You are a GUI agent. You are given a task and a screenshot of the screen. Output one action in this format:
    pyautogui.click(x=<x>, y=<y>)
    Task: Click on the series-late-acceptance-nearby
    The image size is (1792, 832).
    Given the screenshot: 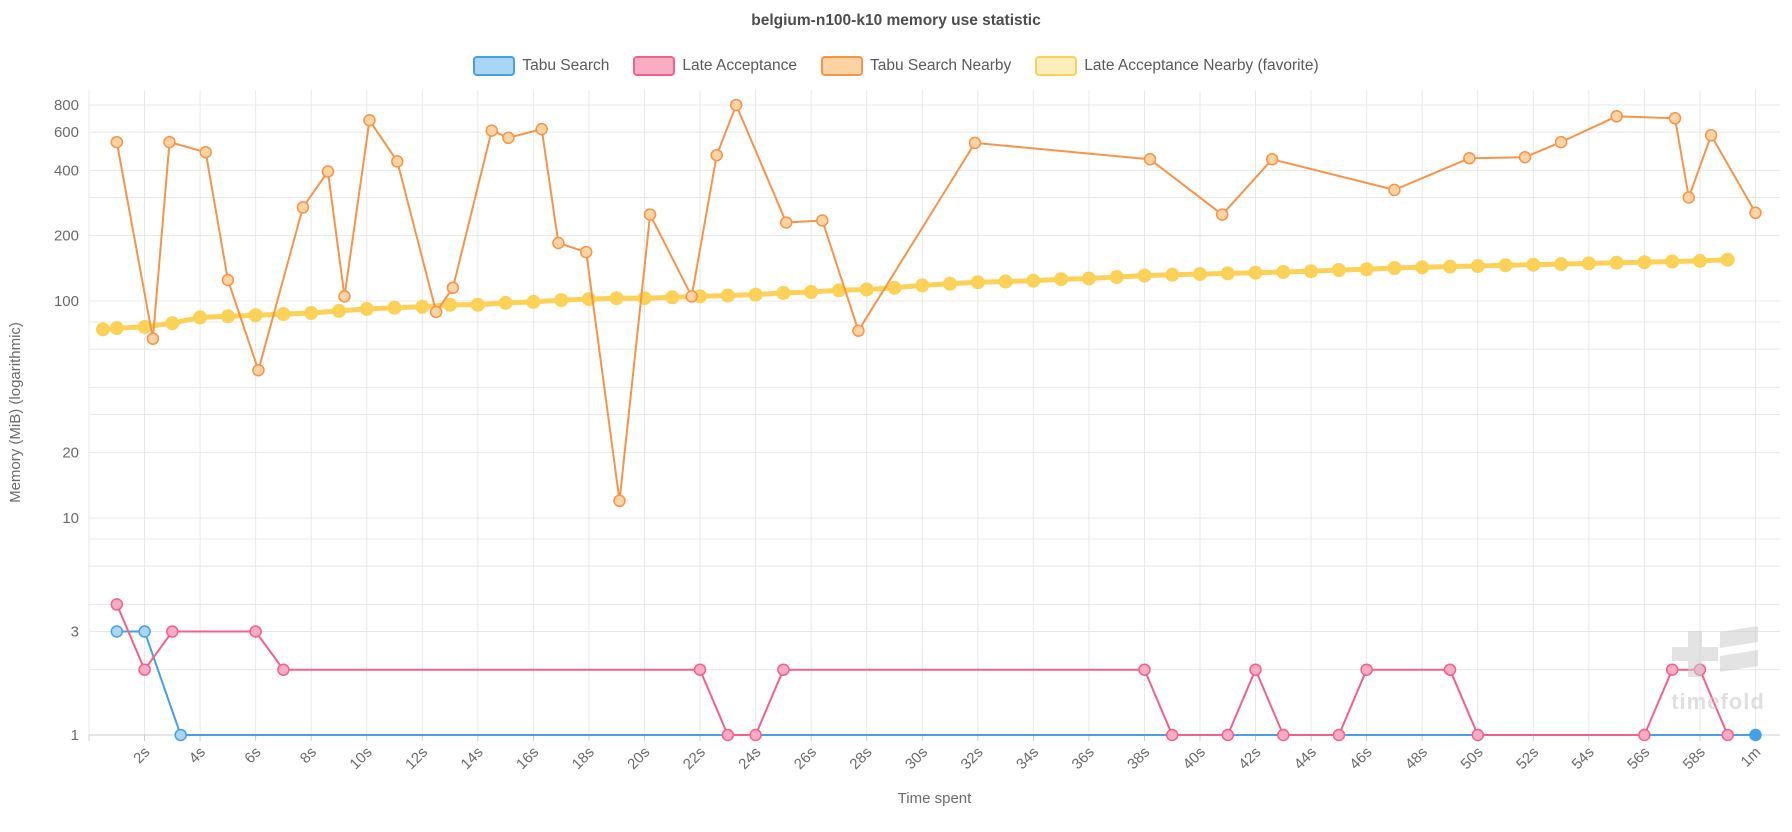 What is the action you would take?
    pyautogui.click(x=915, y=294)
    